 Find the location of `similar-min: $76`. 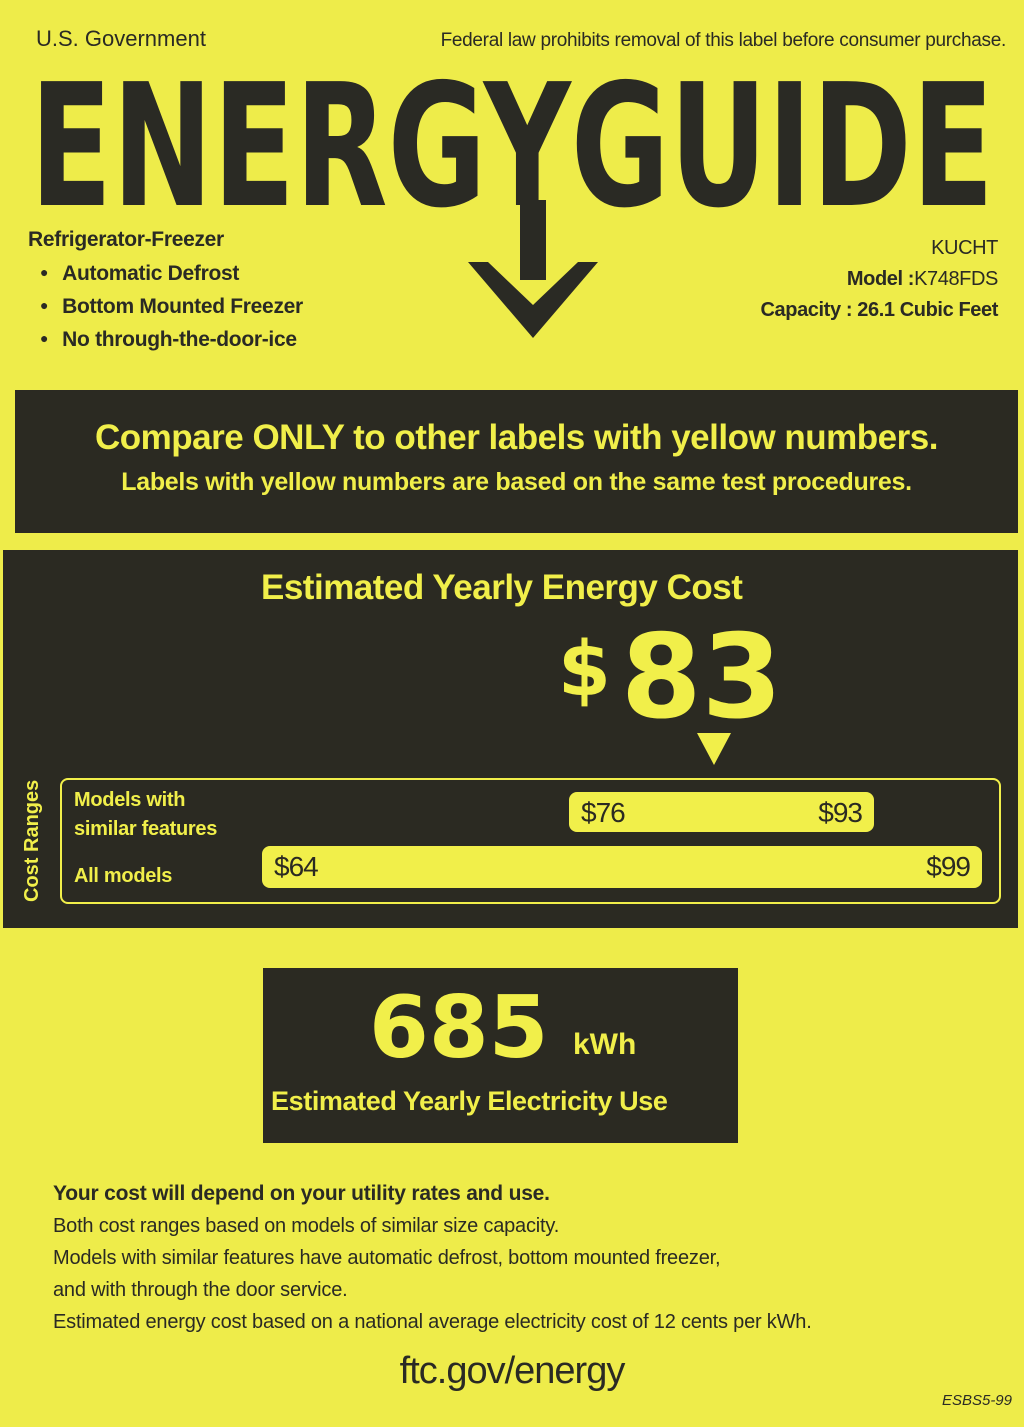

similar-min: $76 is located at coordinates (603, 812).